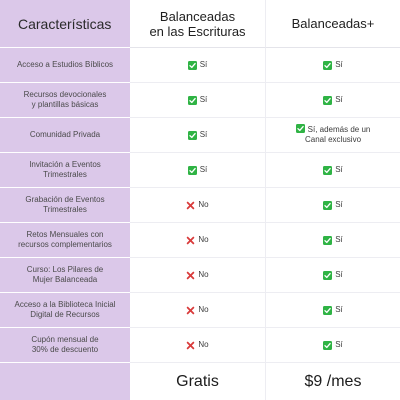  What do you see at coordinates (65, 304) in the screenshot?
I see `feature-label-line1: Acceso a la Biblioteca Inicial` at bounding box center [65, 304].